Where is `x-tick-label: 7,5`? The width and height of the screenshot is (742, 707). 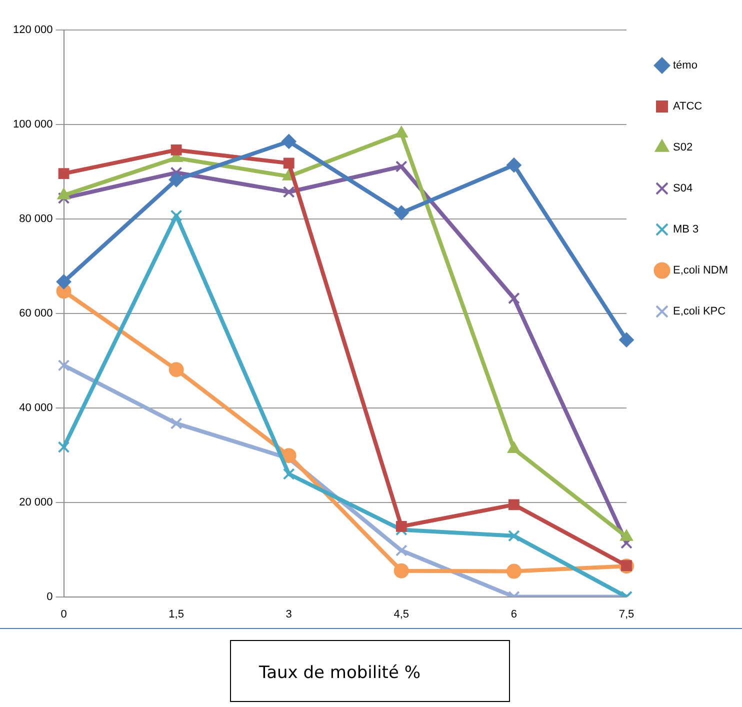
x-tick-label: 7,5 is located at coordinates (626, 614).